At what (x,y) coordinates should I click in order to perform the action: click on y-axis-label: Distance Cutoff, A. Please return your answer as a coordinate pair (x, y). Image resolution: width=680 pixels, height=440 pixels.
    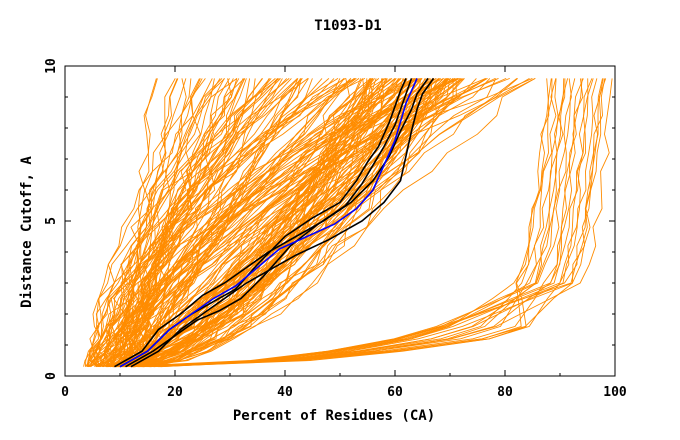
    Looking at the image, I should click on (27, 232).